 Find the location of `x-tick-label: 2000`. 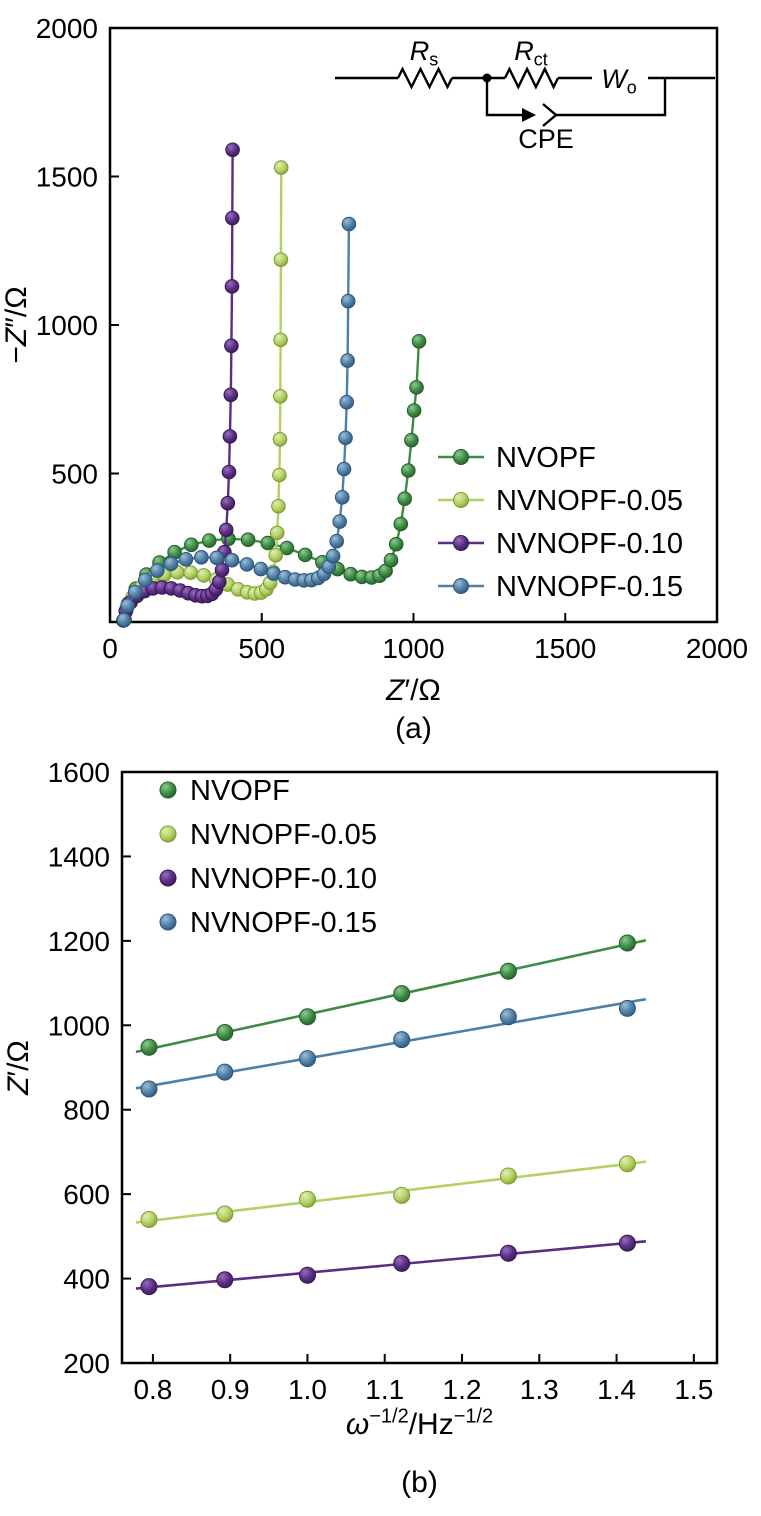

x-tick-label: 2000 is located at coordinates (717, 648).